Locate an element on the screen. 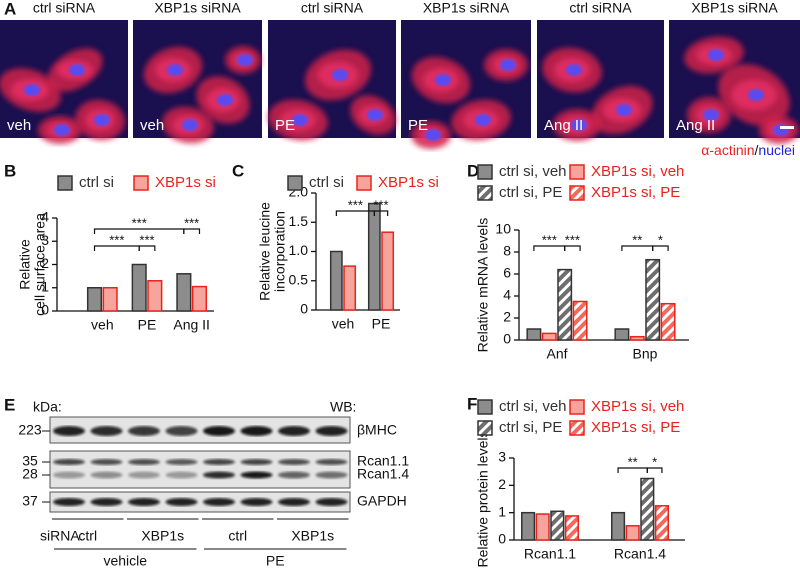  y-axis-label: Relative leucine is located at coordinates (265, 251).